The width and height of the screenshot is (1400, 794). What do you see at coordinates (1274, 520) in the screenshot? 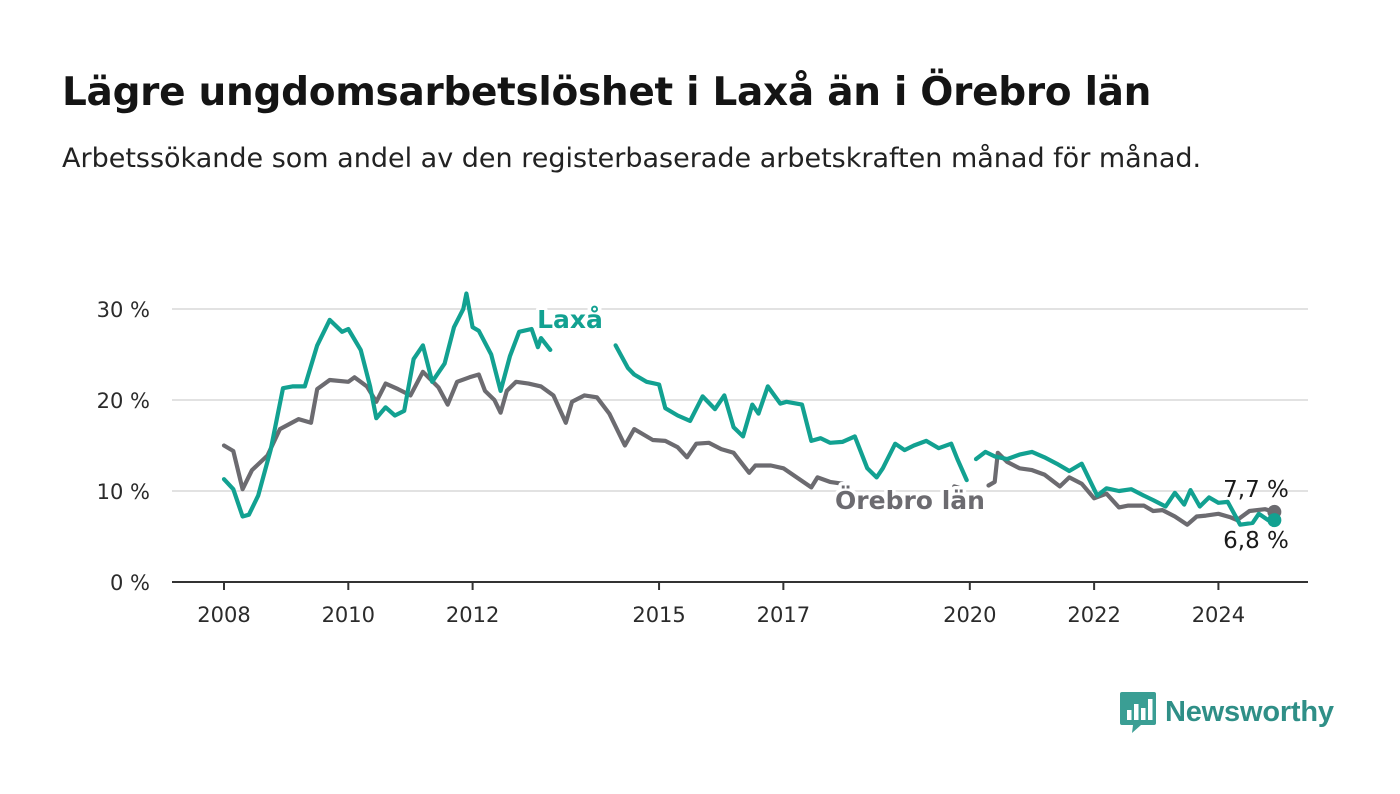
I see `end-point-laxa` at bounding box center [1274, 520].